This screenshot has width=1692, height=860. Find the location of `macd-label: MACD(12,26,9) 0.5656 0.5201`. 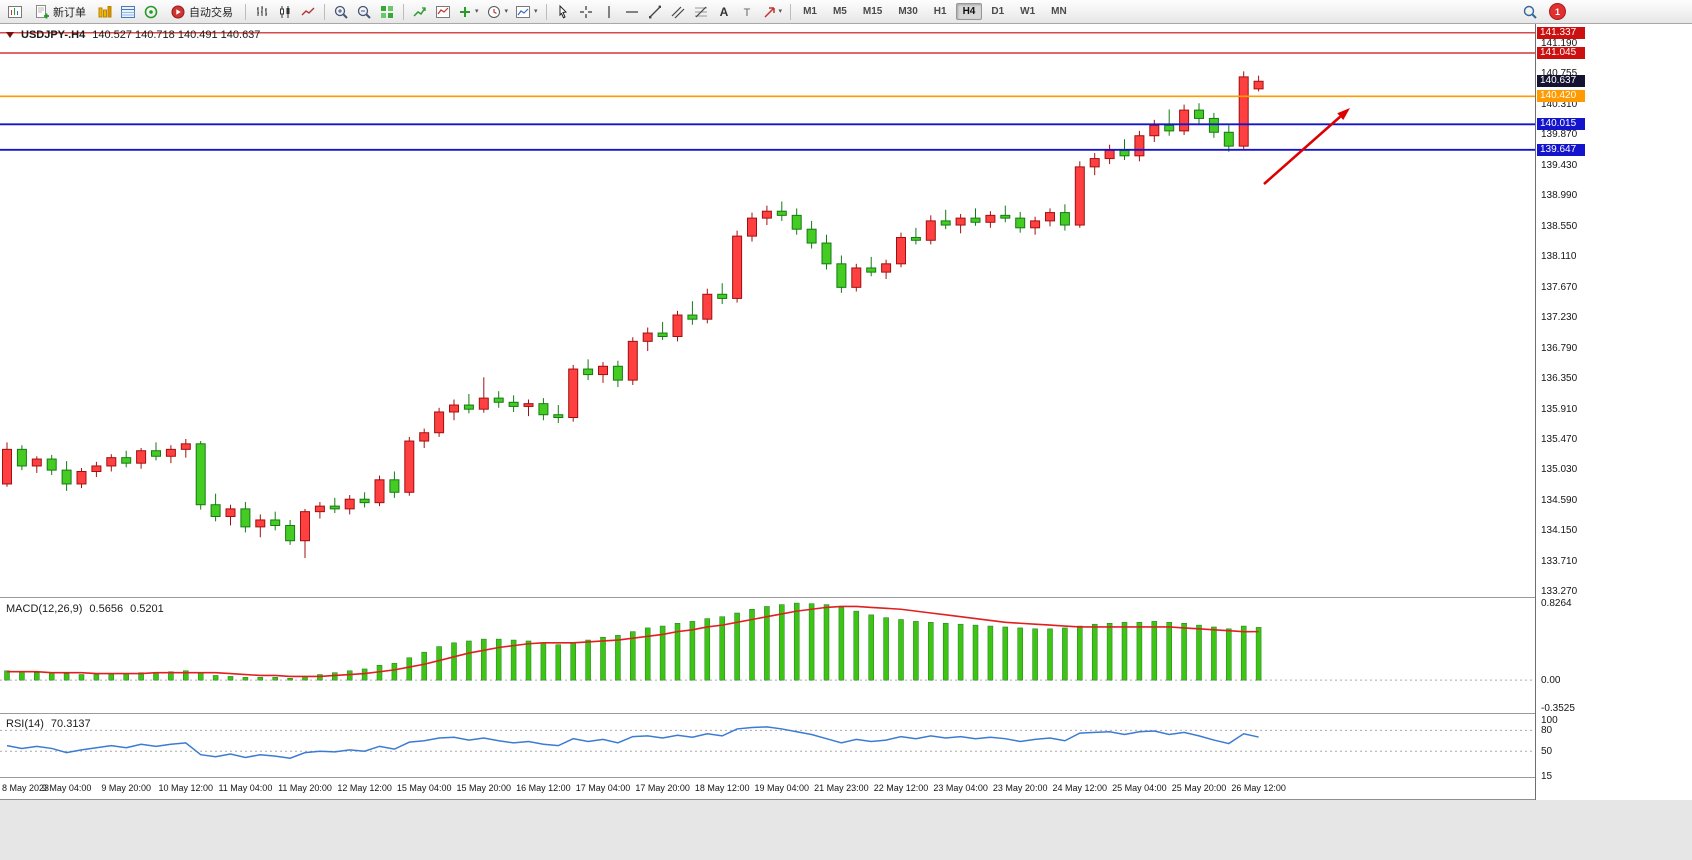

macd-label: MACD(12,26,9) 0.5656 0.5201 is located at coordinates (85, 609).